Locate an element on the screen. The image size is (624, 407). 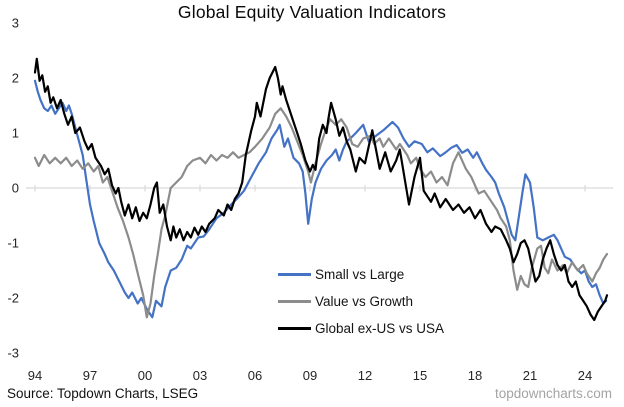
x-tick-label: 18 is located at coordinates (475, 375).